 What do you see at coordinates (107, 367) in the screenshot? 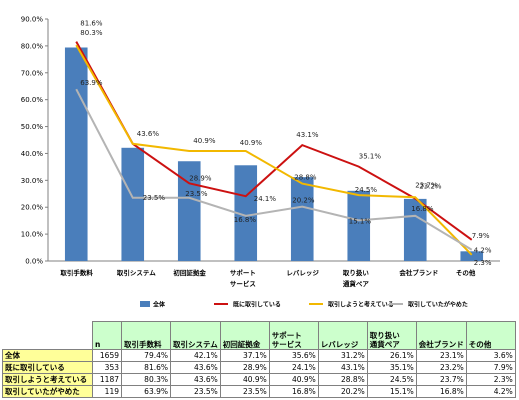
I see `table-cell-n: 353` at bounding box center [107, 367].